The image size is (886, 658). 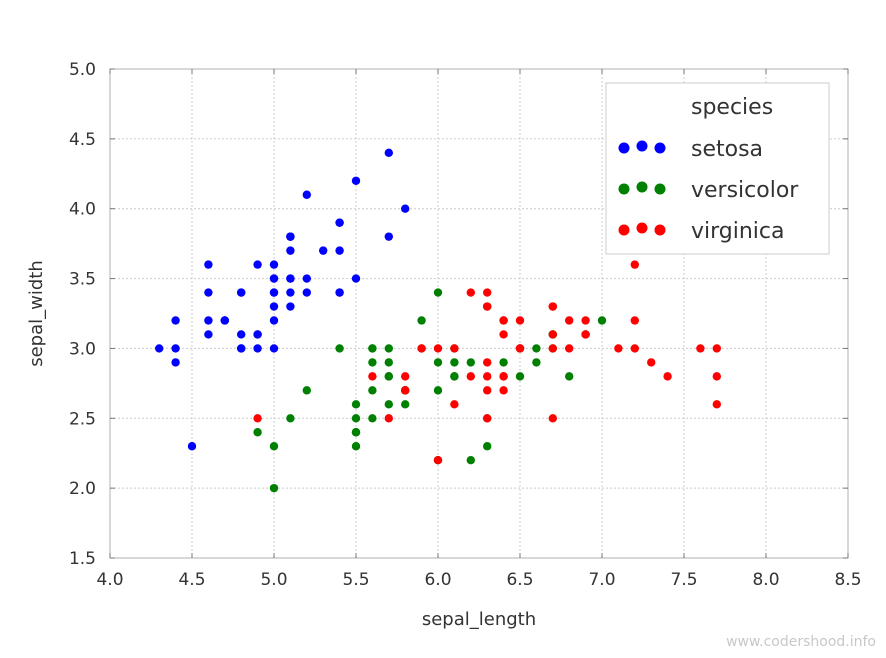 I want to click on legend-label-versicolor: versicolor, so click(x=745, y=190).